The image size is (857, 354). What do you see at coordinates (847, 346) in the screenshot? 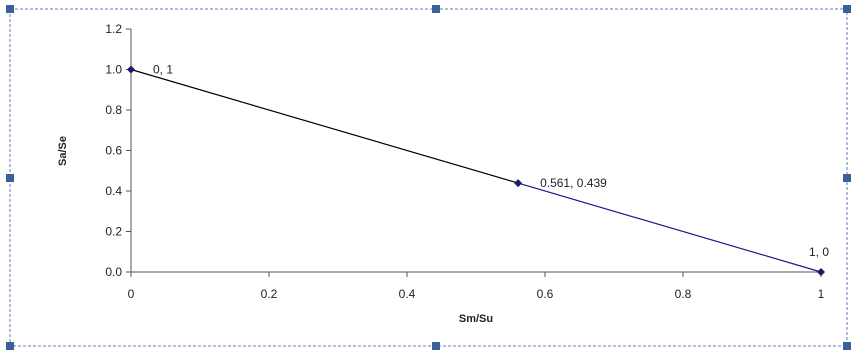
I see `resize-handle-bottom-right` at bounding box center [847, 346].